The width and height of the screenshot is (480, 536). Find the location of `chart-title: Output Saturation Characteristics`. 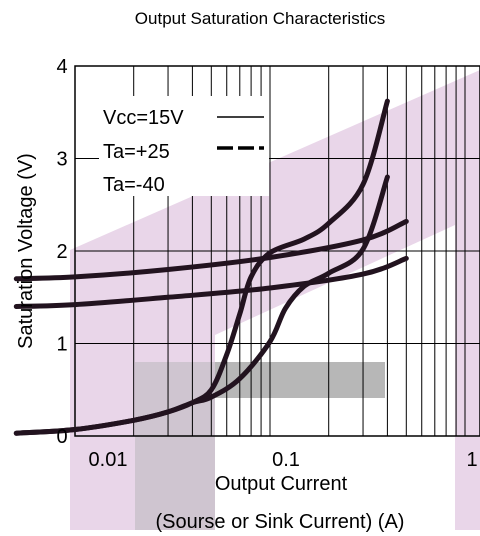

chart-title: Output Saturation Characteristics is located at coordinates (260, 18).